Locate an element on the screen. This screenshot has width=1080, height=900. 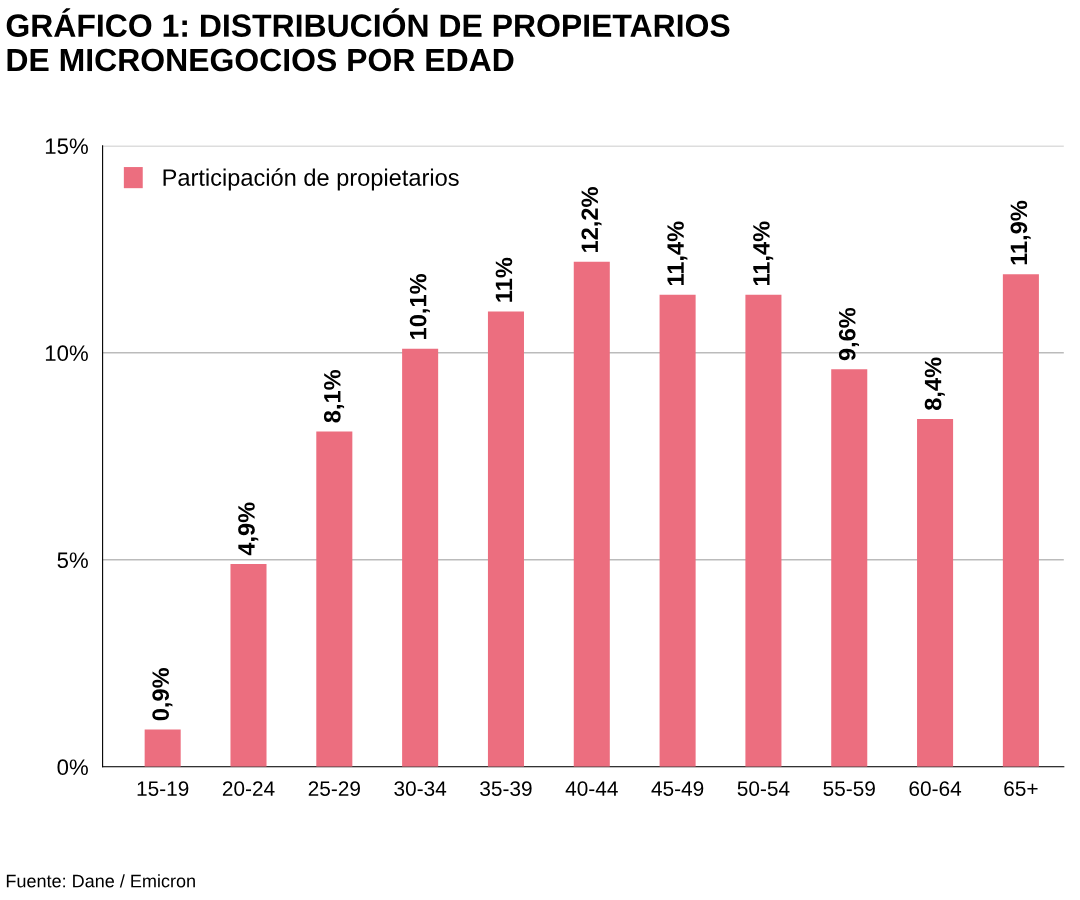
data-label: 9,6% is located at coordinates (849, 334).